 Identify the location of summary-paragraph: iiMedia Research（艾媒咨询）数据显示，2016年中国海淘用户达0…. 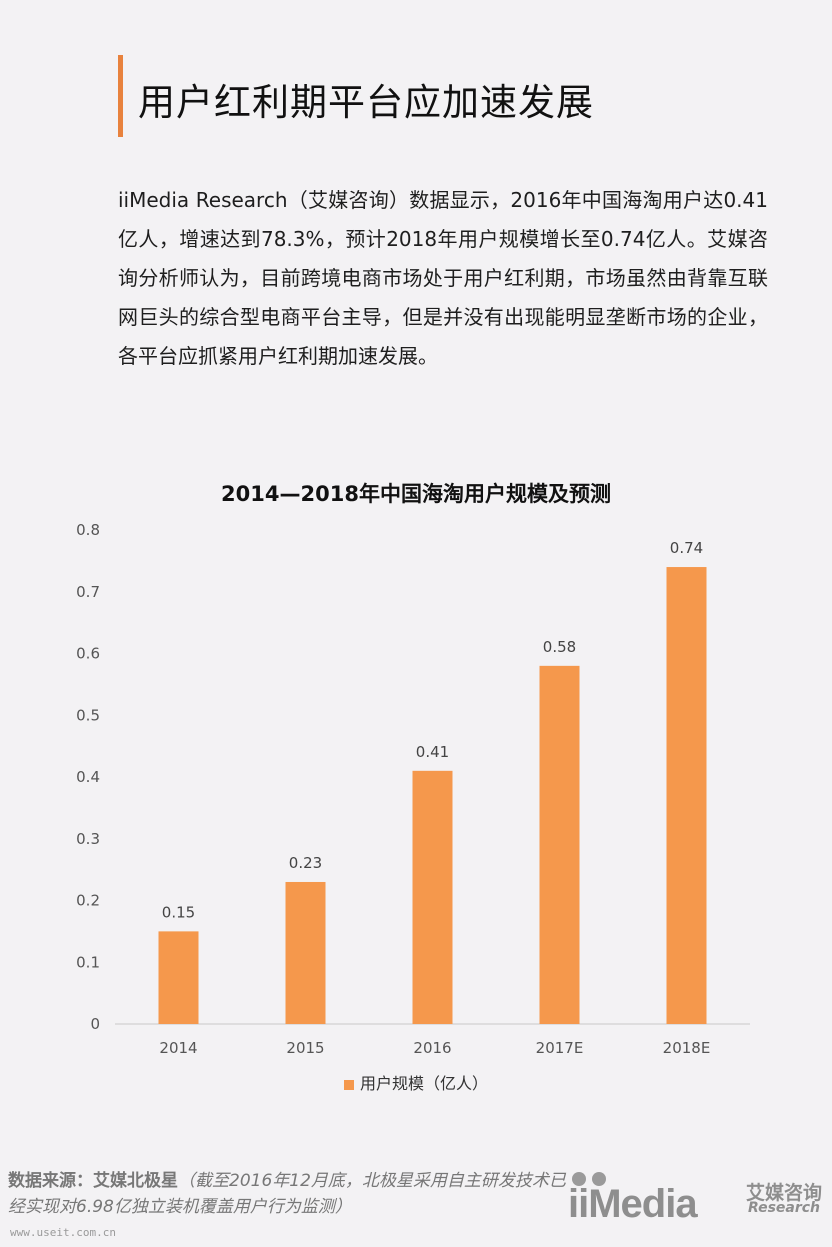
(443, 278).